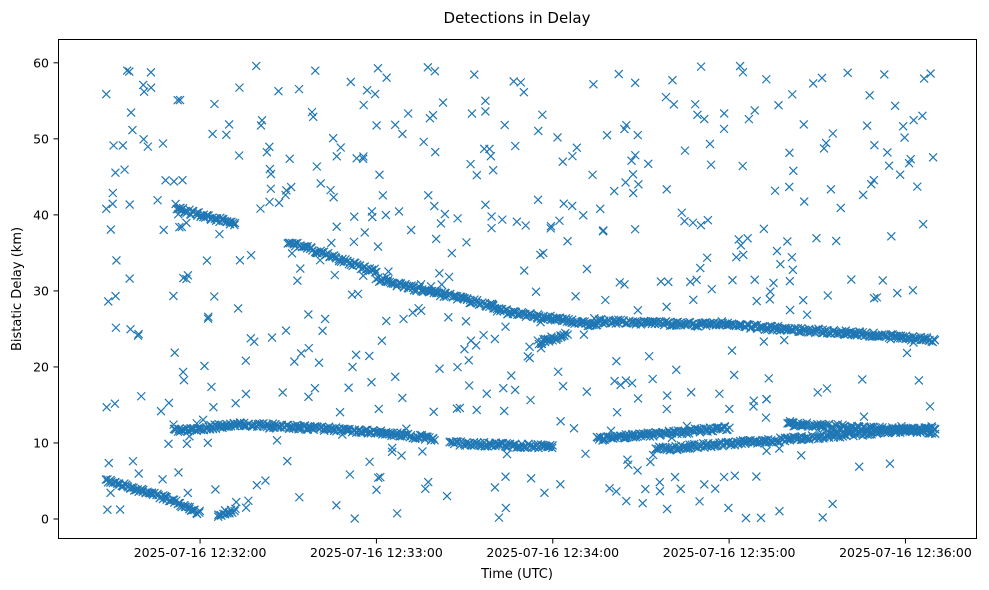 The width and height of the screenshot is (989, 590). Describe the element at coordinates (905, 552) in the screenshot. I see `x-tick-label: 2025-07-16 12:36:00` at that location.